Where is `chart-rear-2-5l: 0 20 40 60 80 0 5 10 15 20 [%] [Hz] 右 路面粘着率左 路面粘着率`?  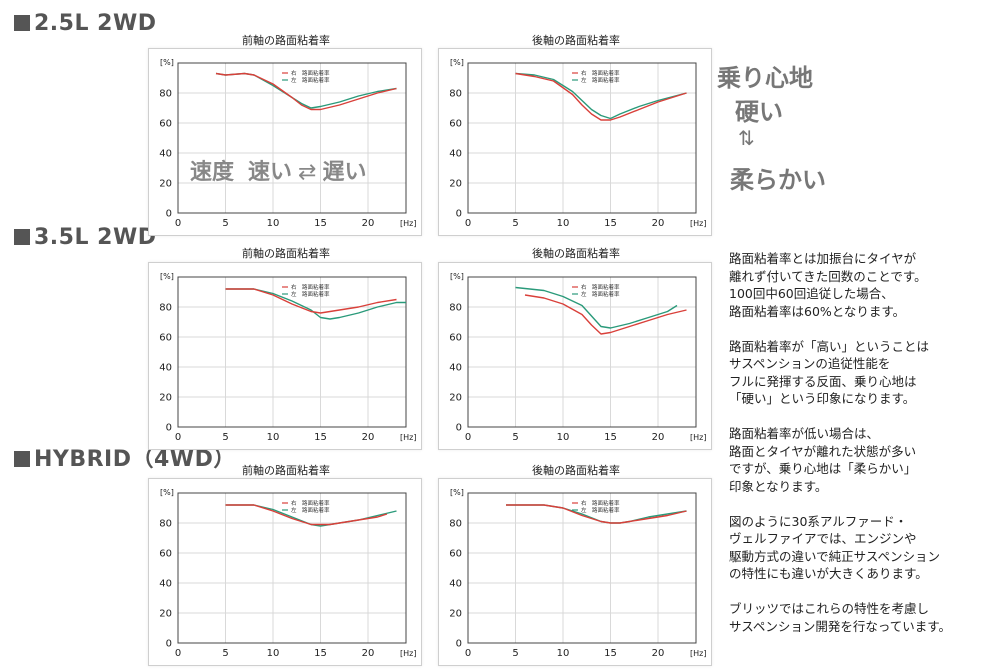
chart-rear-2-5l: 0 20 40 60 80 0 5 10 15 20 [%] [Hz] 右 路面粘着率左 路面粘着率 is located at coordinates (575, 142).